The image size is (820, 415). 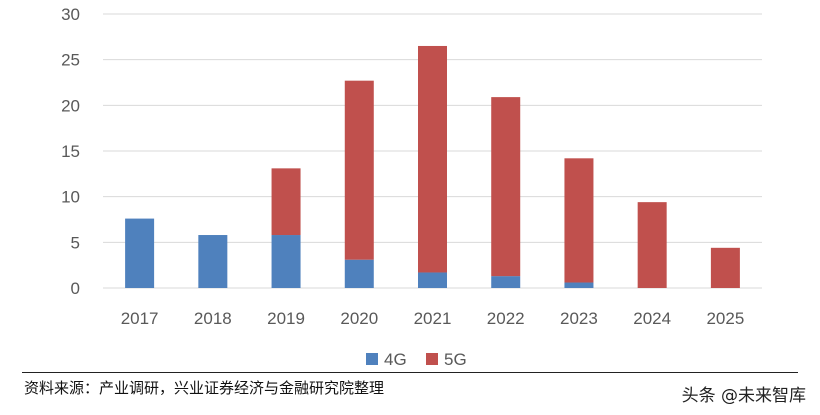 I want to click on x-tick-label: 2018, so click(x=213, y=318).